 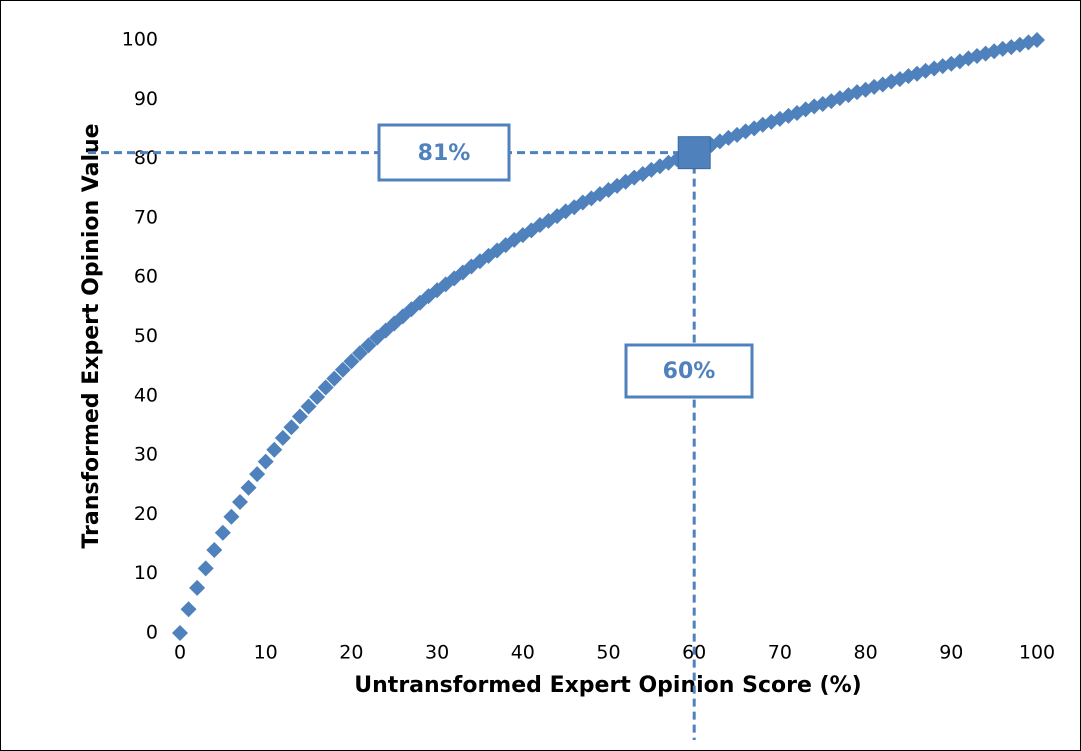 What do you see at coordinates (146, 395) in the screenshot?
I see `y-tick-label: 40` at bounding box center [146, 395].